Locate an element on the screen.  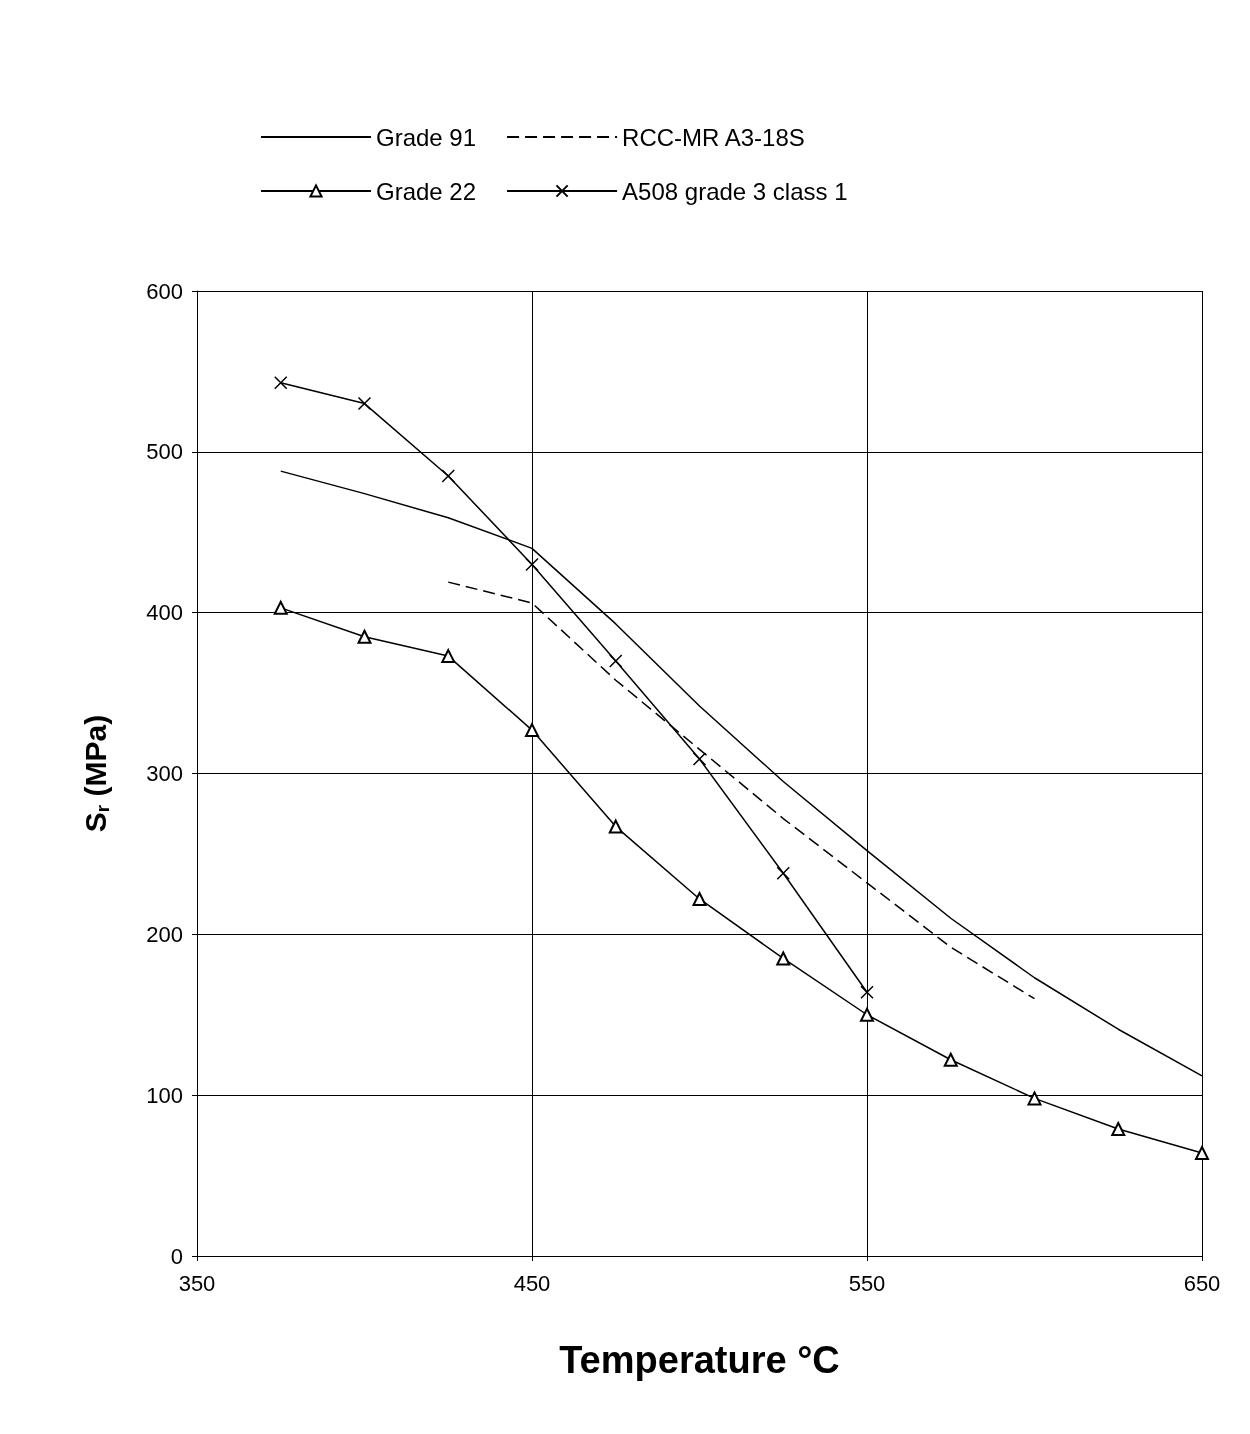
x-tick-label: 450 is located at coordinates (532, 1283).